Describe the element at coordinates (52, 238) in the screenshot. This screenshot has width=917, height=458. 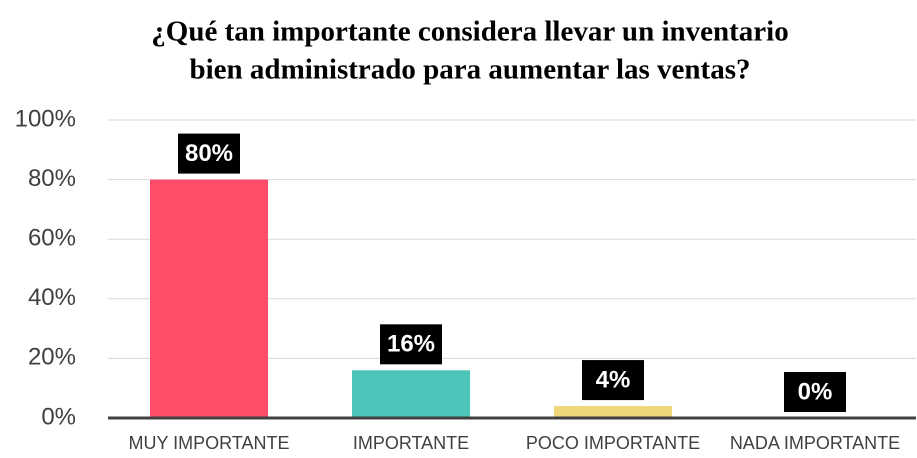
I see `y-tick-label: 60%` at that location.